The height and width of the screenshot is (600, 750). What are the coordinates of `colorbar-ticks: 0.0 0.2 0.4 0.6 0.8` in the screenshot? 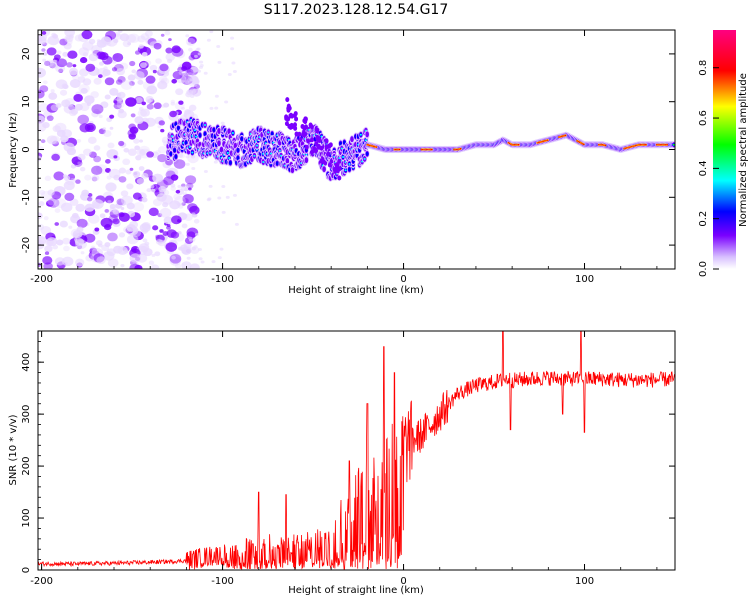 It's located at (708, 168).